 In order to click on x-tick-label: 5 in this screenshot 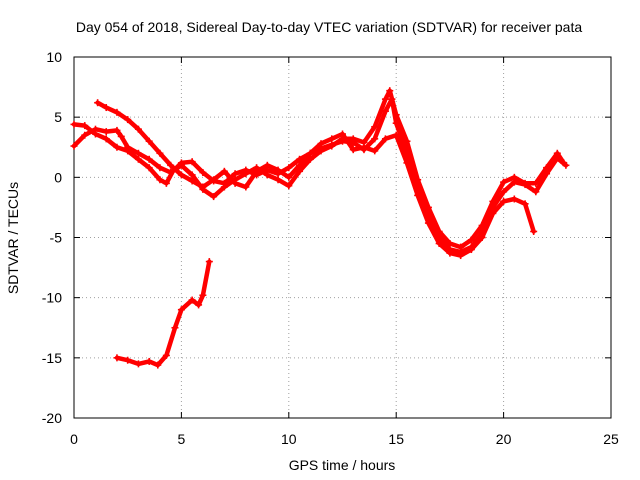, I will do `click(182, 439)`.